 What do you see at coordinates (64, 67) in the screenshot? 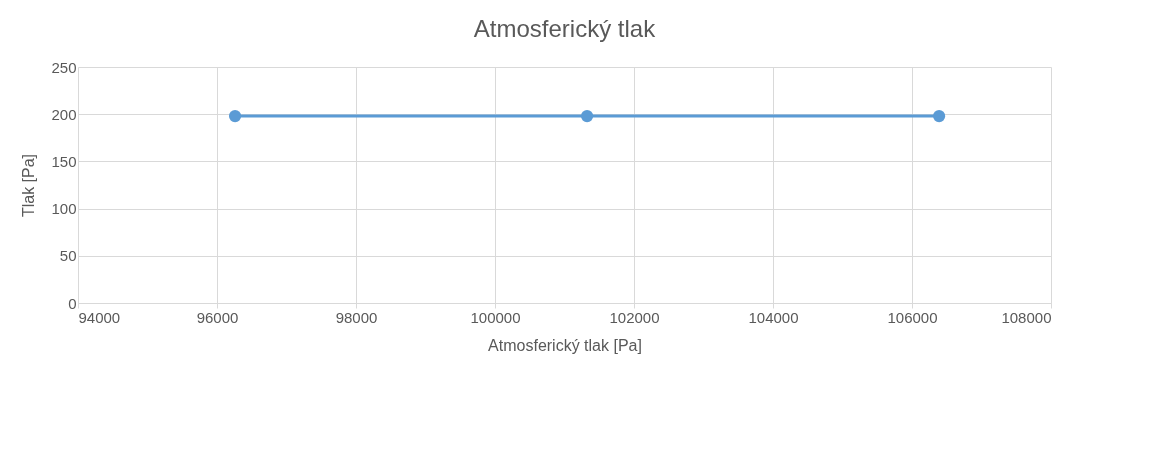
I see `y-tick-label: 250` at bounding box center [64, 67].